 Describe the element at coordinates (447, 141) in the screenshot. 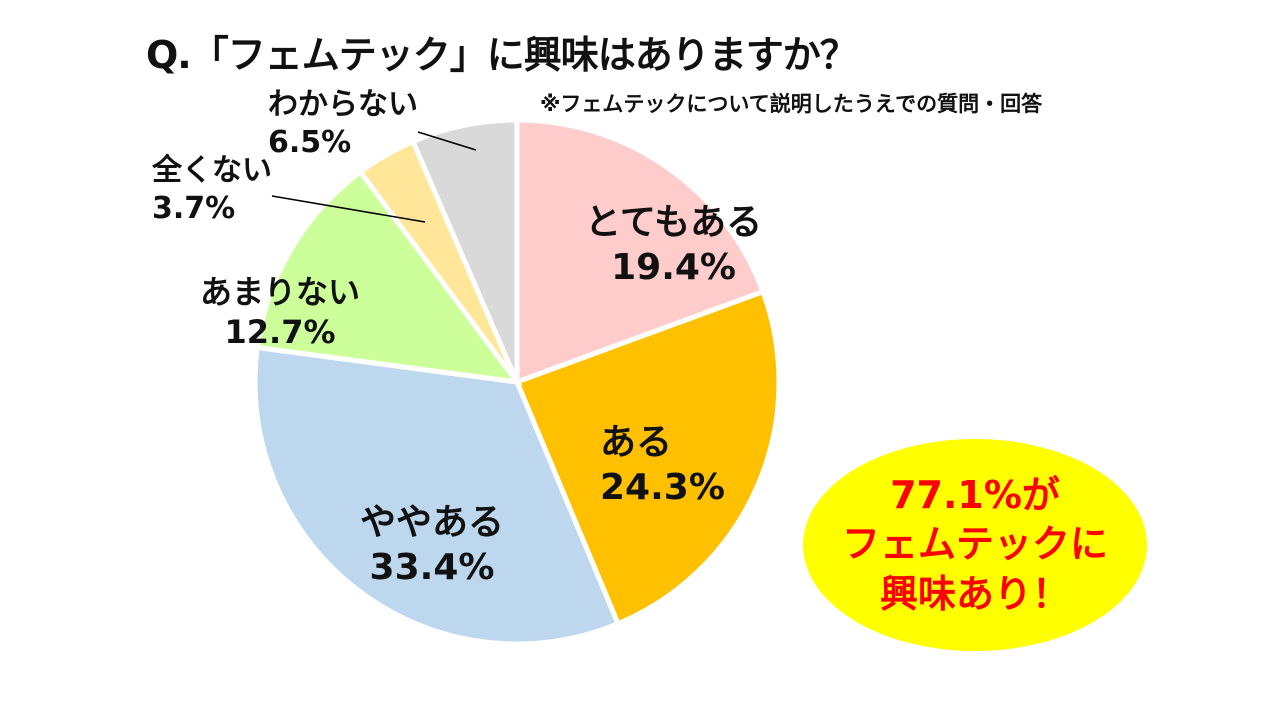

I see `leader-line-wakaranai` at that location.